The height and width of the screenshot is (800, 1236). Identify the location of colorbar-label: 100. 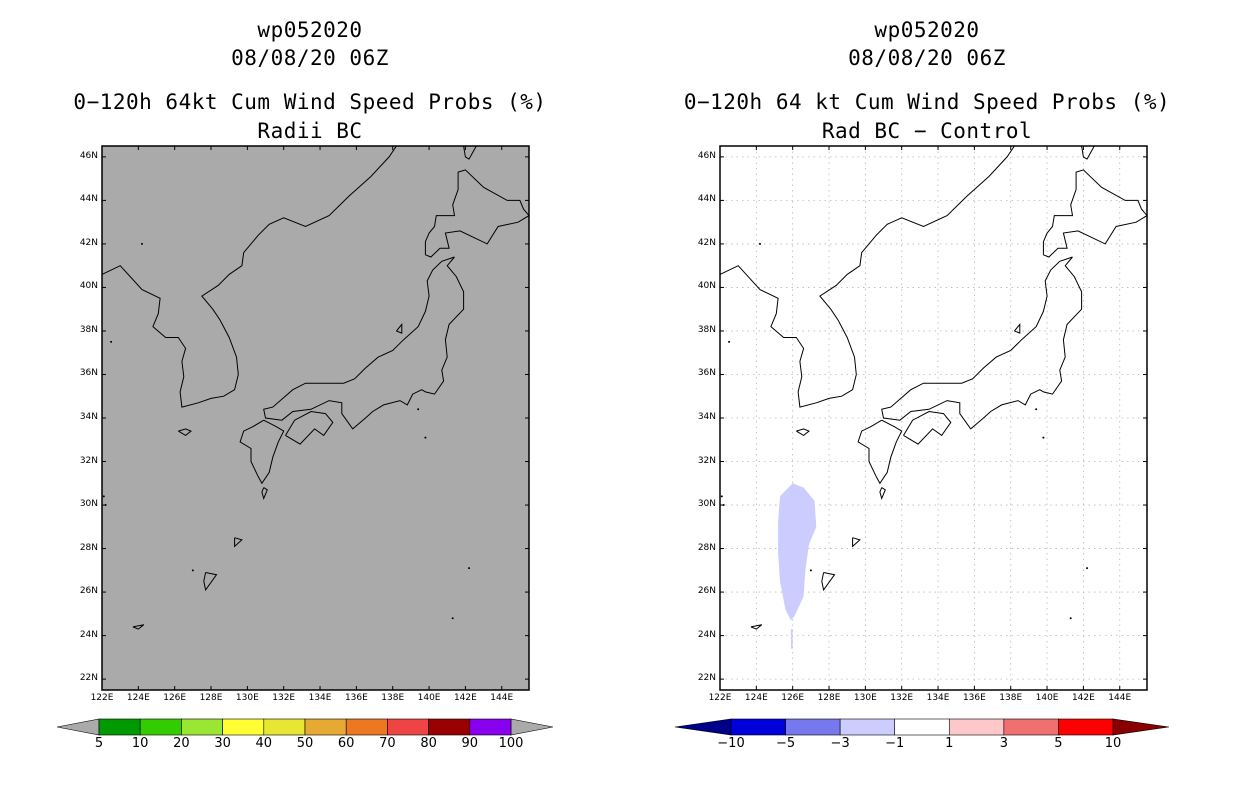
(511, 743).